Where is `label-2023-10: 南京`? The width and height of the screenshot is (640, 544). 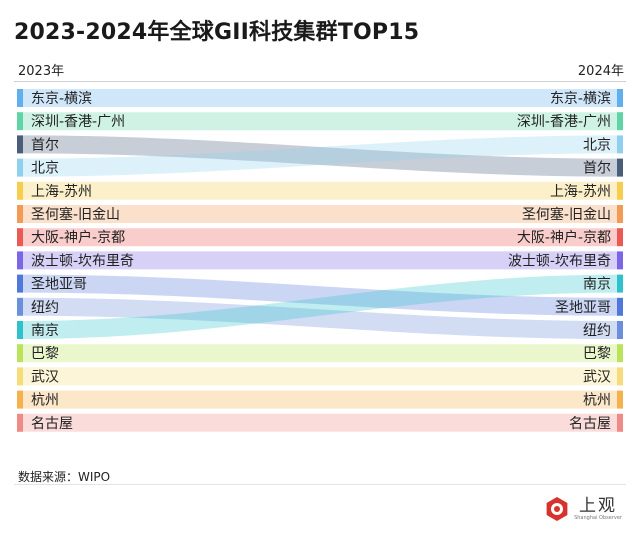 label-2023-10: 南京 is located at coordinates (45, 331).